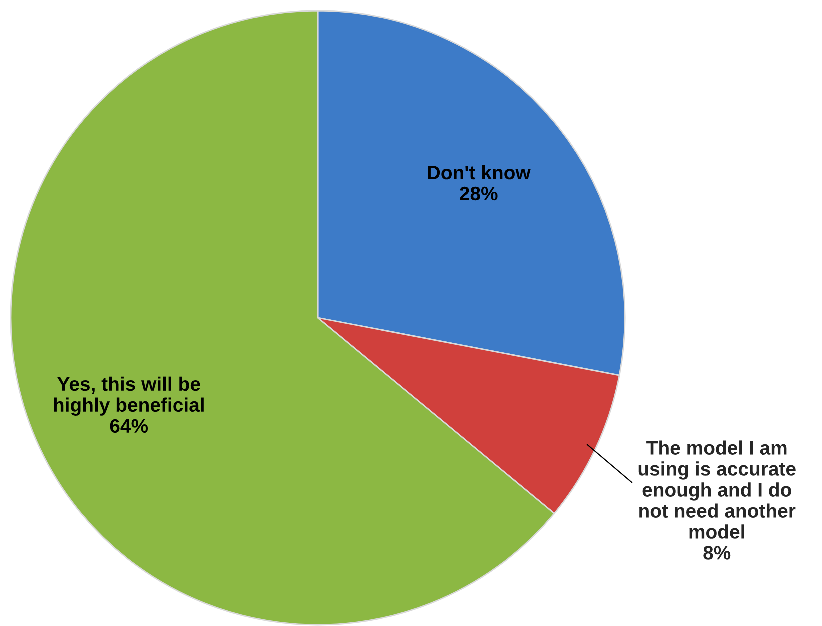 This screenshot has height=626, width=822. Describe the element at coordinates (717, 553) in the screenshot. I see `data-label: 8%` at that location.